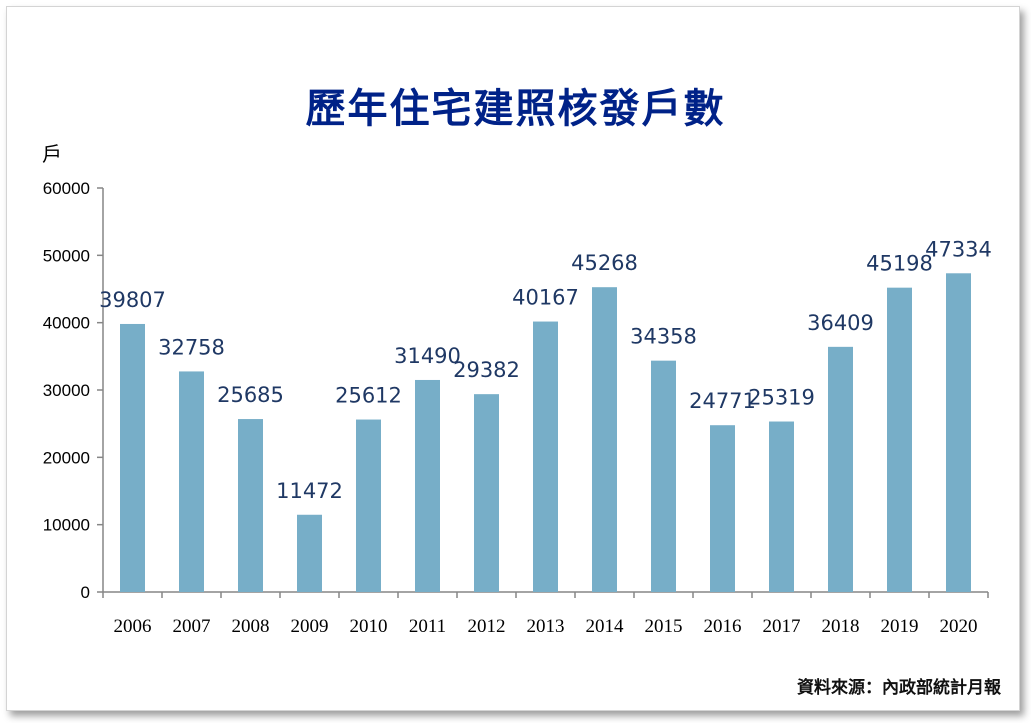 Image resolution: width=1031 pixels, height=723 pixels. Describe the element at coordinates (899, 264) in the screenshot. I see `data-label: 45198` at that location.